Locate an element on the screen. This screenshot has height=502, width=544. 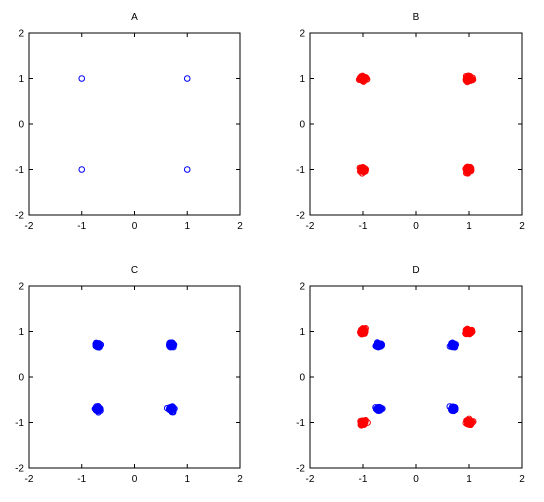
panel-title: D is located at coordinates (415, 270).